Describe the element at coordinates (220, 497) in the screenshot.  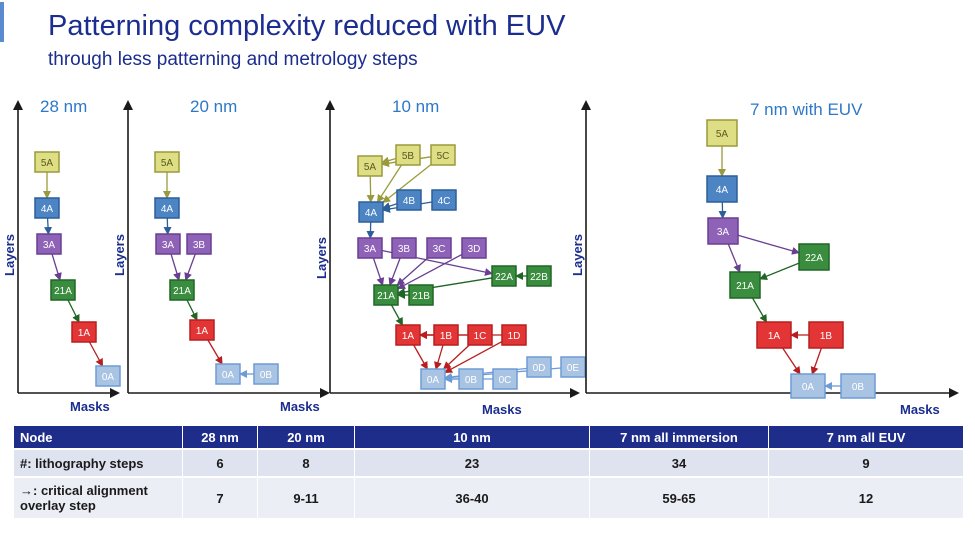
I see `table-cell: 7` at that location.